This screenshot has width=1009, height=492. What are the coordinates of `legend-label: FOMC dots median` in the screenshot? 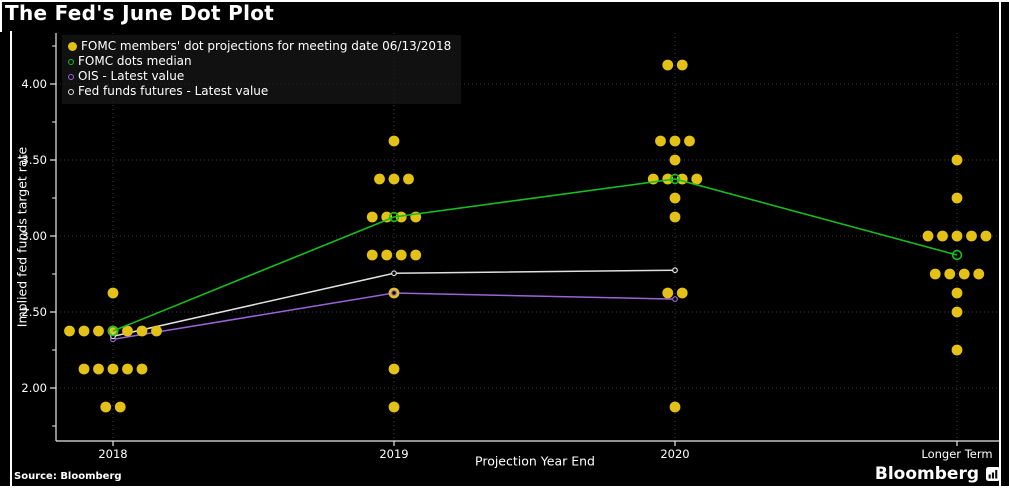 It's located at (135, 61).